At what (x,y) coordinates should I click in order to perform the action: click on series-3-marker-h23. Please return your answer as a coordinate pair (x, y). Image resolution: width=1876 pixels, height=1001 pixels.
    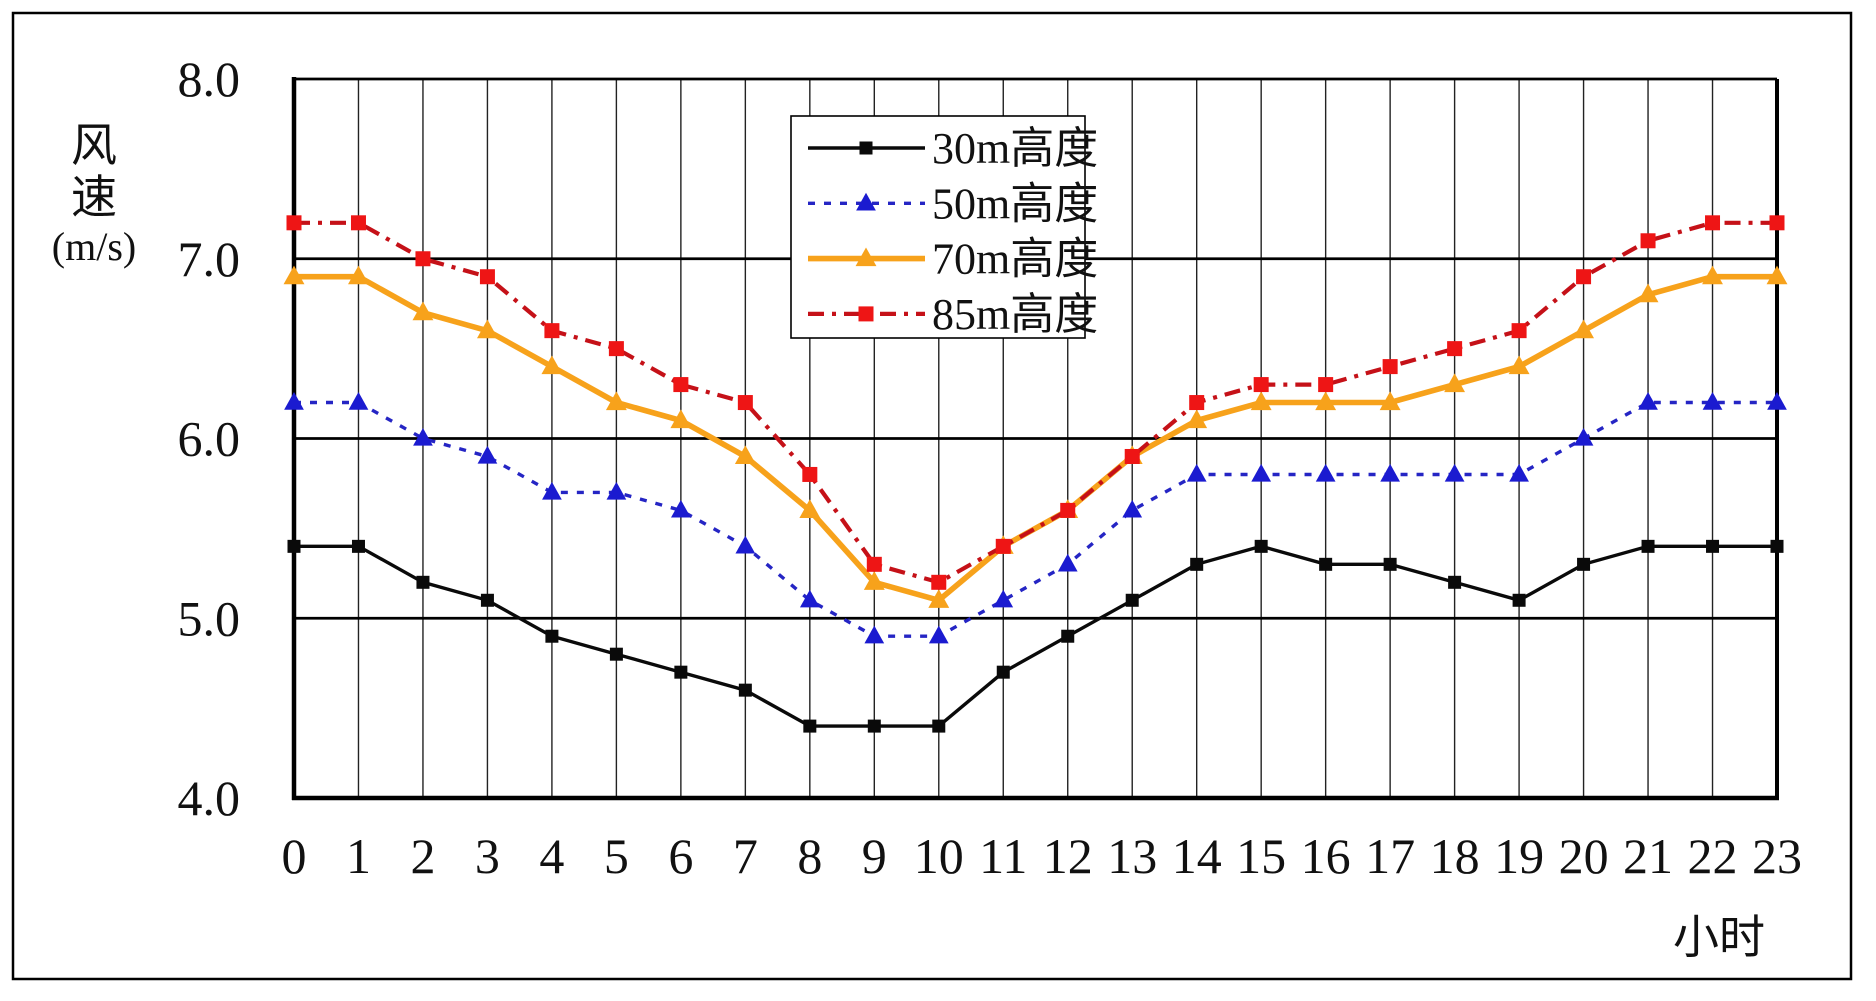
    Looking at the image, I should click on (1777, 223).